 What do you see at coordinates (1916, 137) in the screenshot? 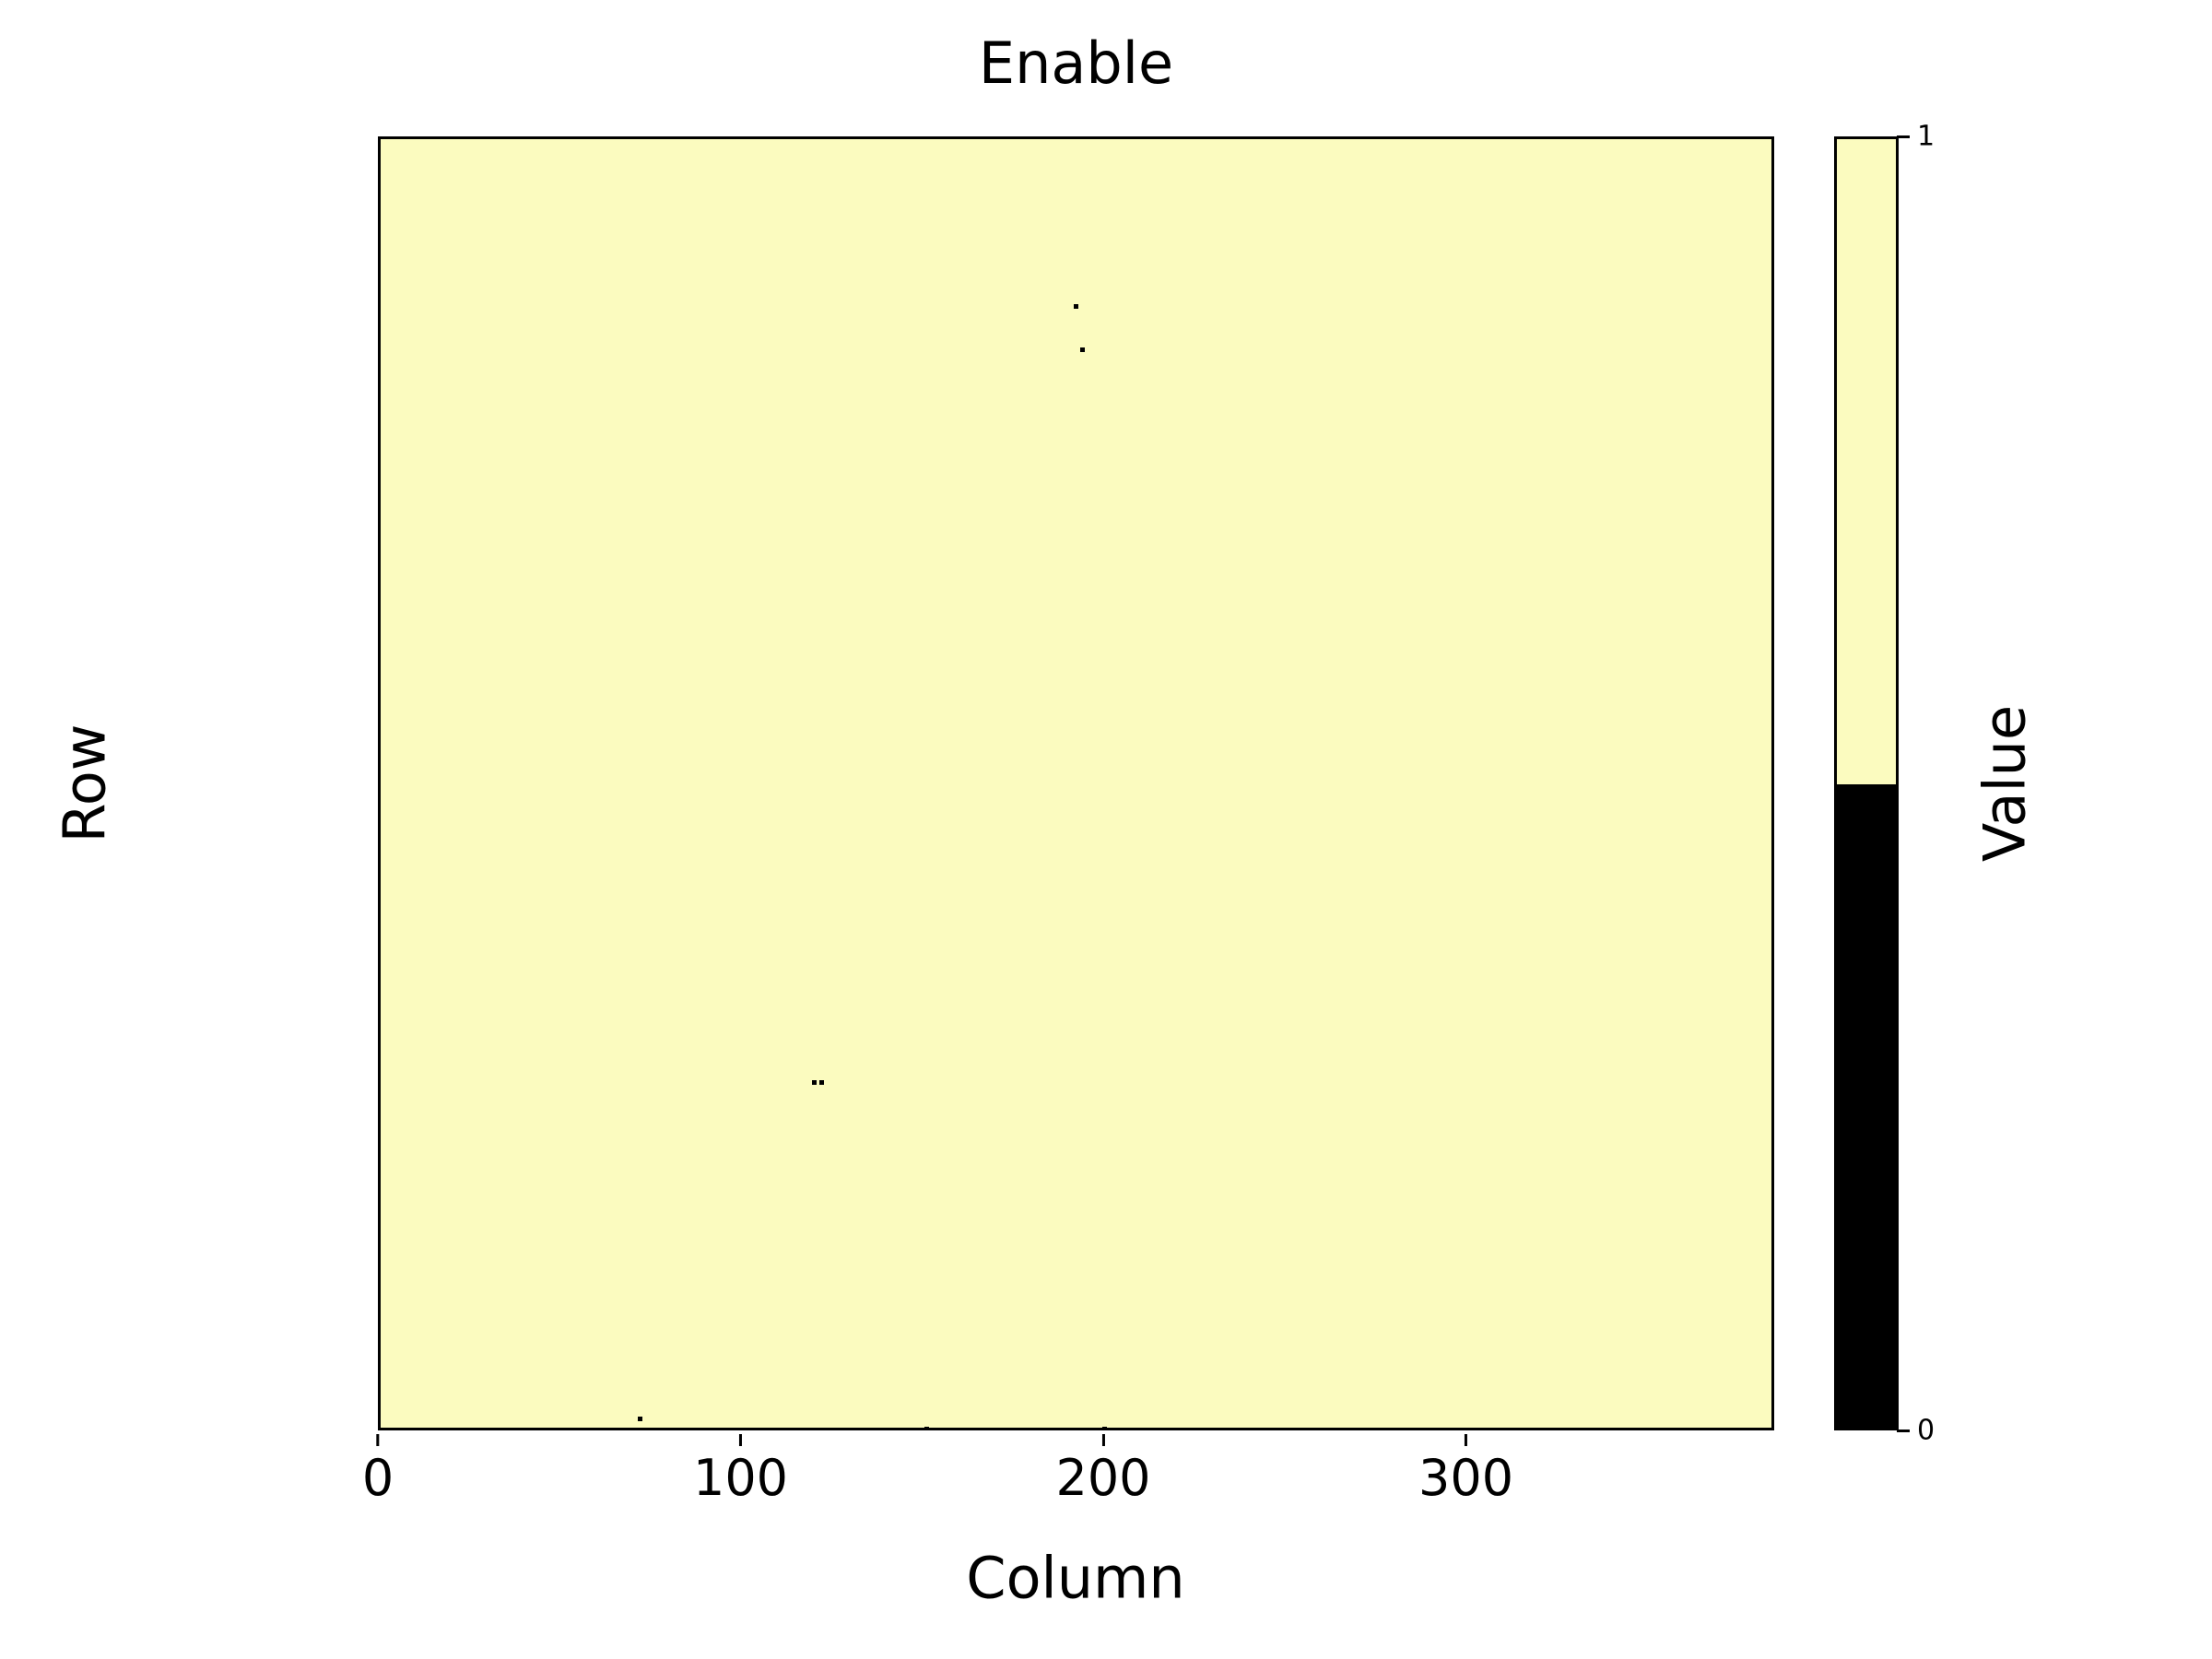
I see `colorbar-tick-label: 1` at bounding box center [1916, 137].